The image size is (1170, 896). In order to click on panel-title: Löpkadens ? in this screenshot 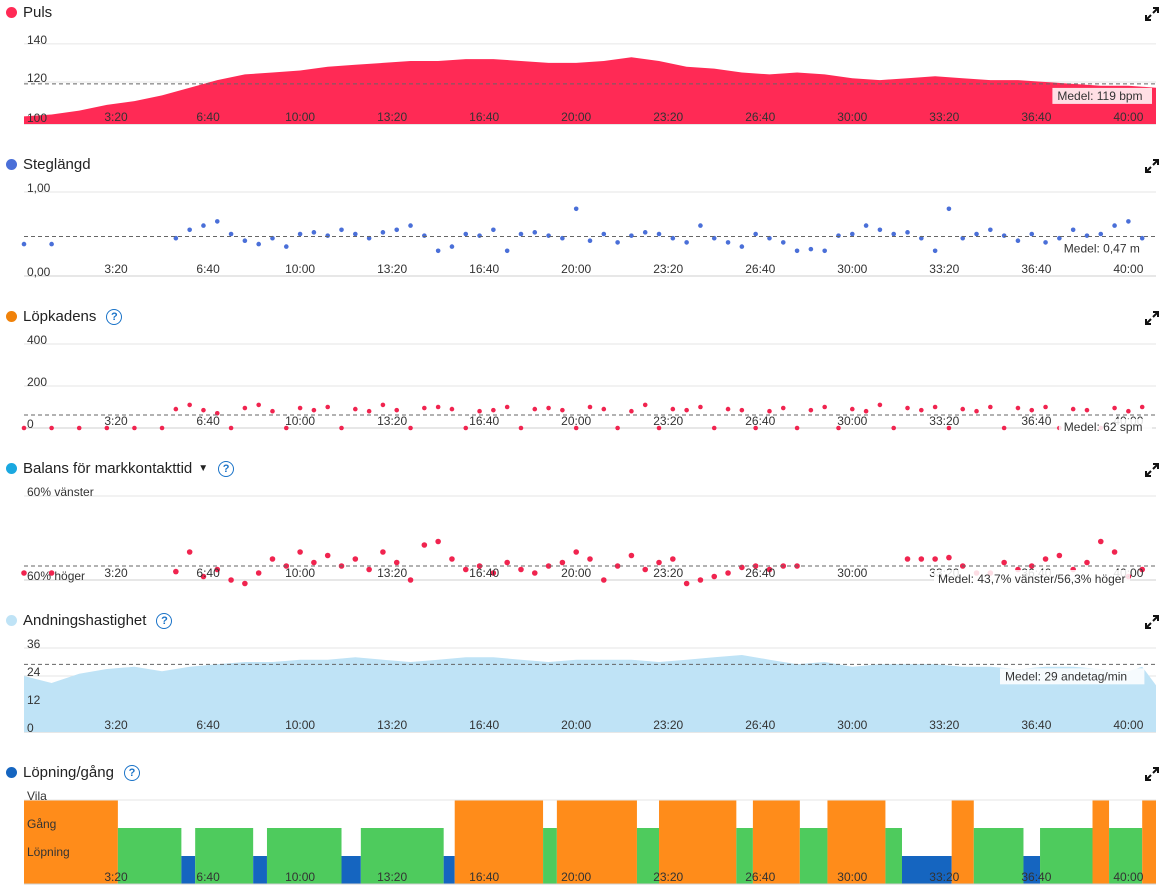, I will do `click(64, 316)`.